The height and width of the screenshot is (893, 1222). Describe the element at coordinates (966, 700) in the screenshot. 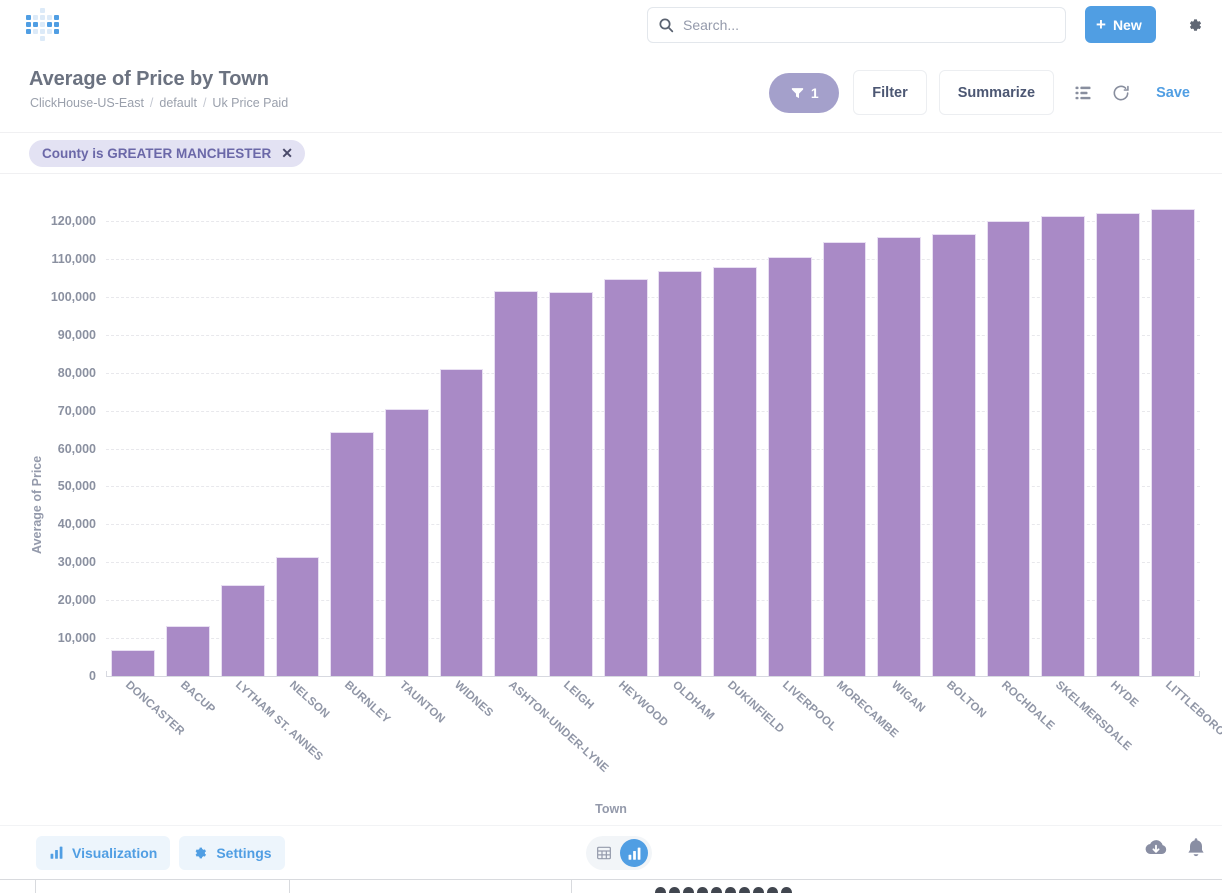

I see `x-axis-tick-label: BOLTON` at that location.